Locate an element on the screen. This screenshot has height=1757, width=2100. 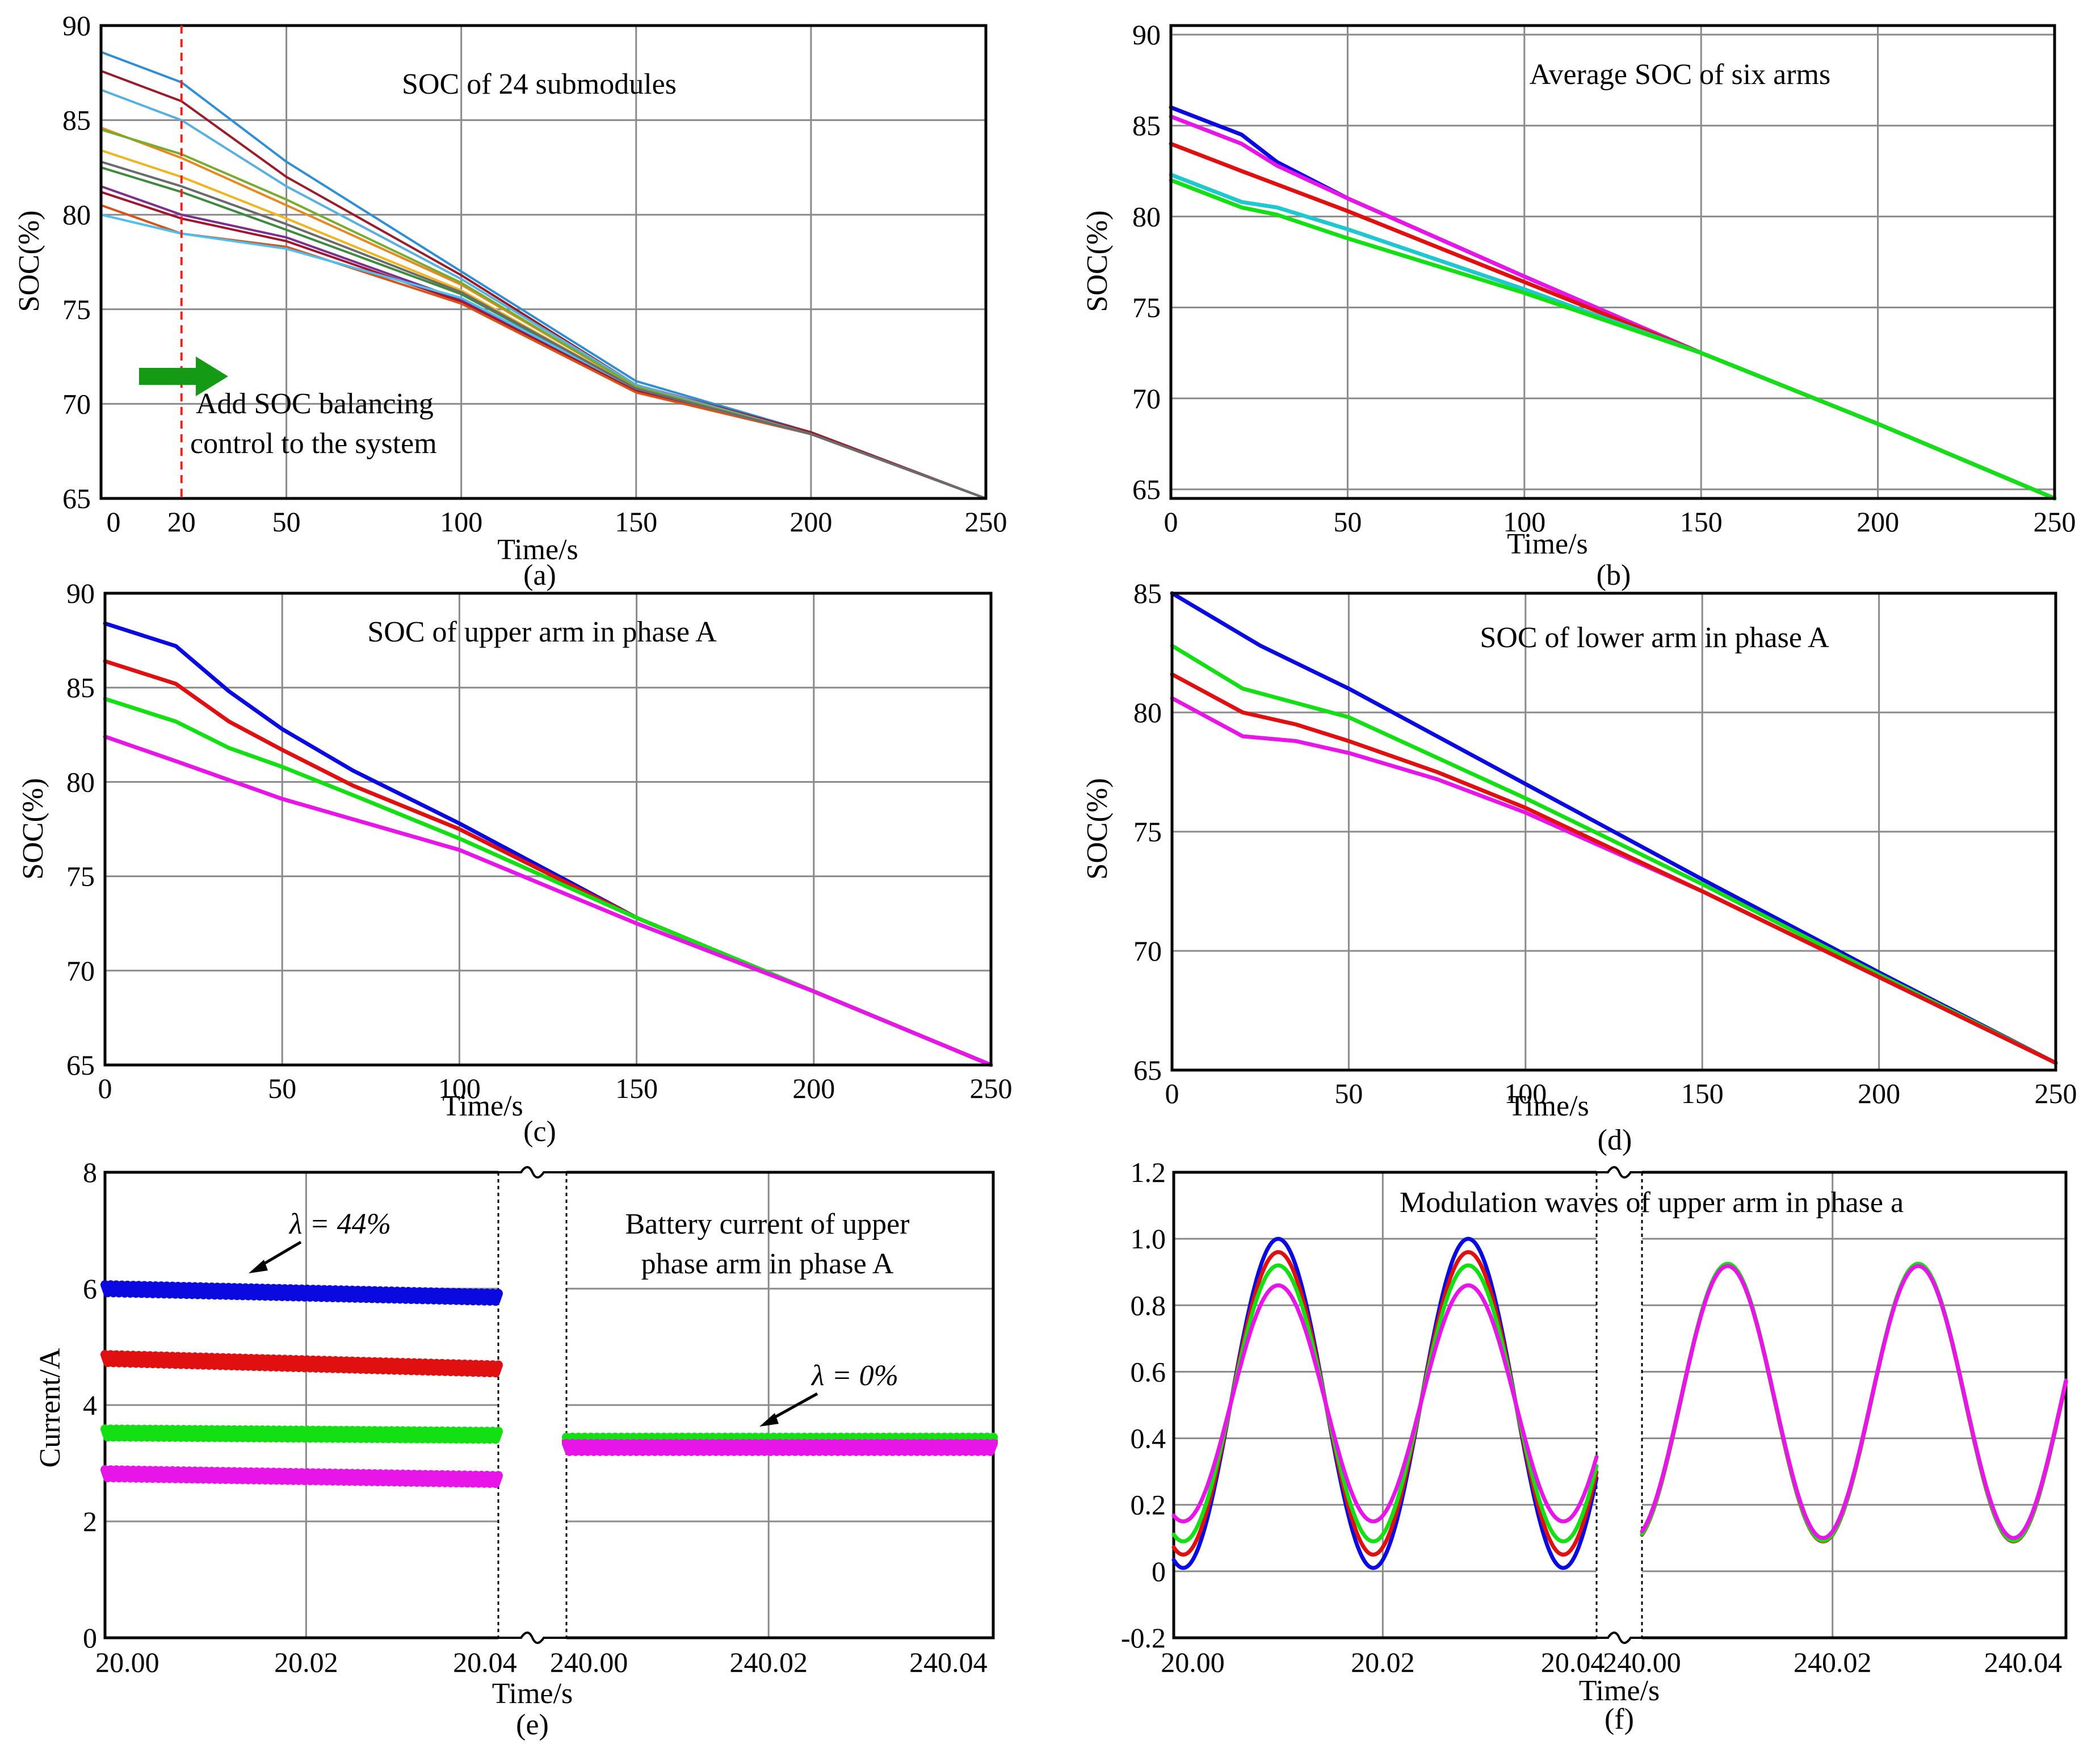
y-tick-label: 2 is located at coordinates (90, 1521).